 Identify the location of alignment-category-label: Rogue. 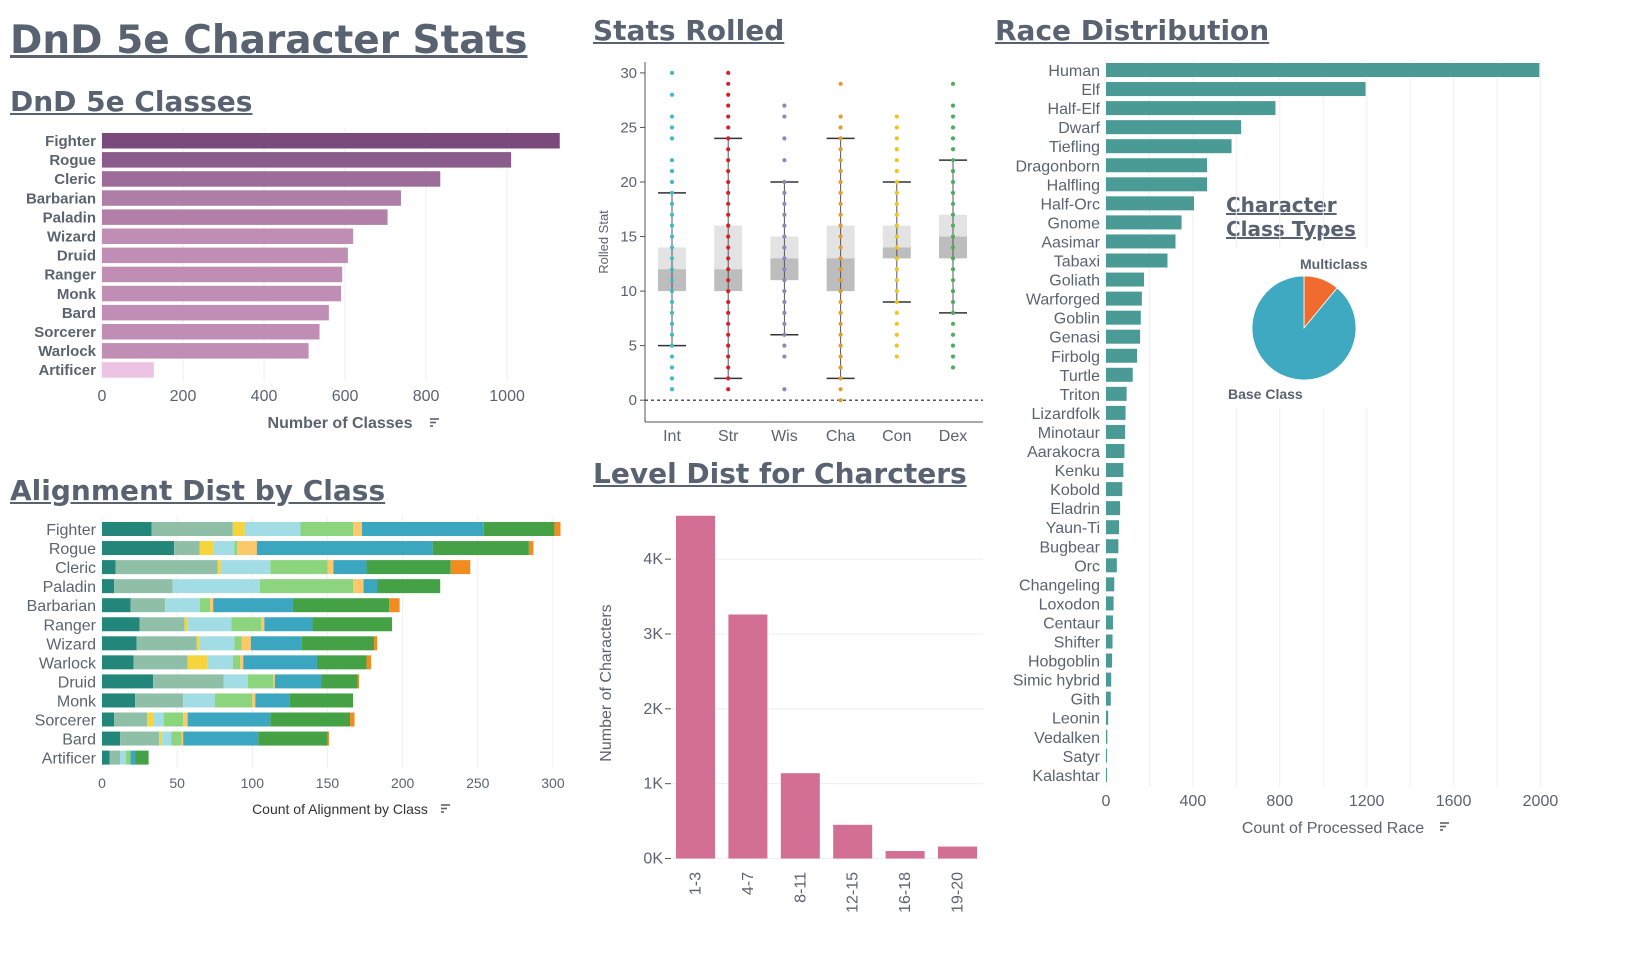
(72, 549).